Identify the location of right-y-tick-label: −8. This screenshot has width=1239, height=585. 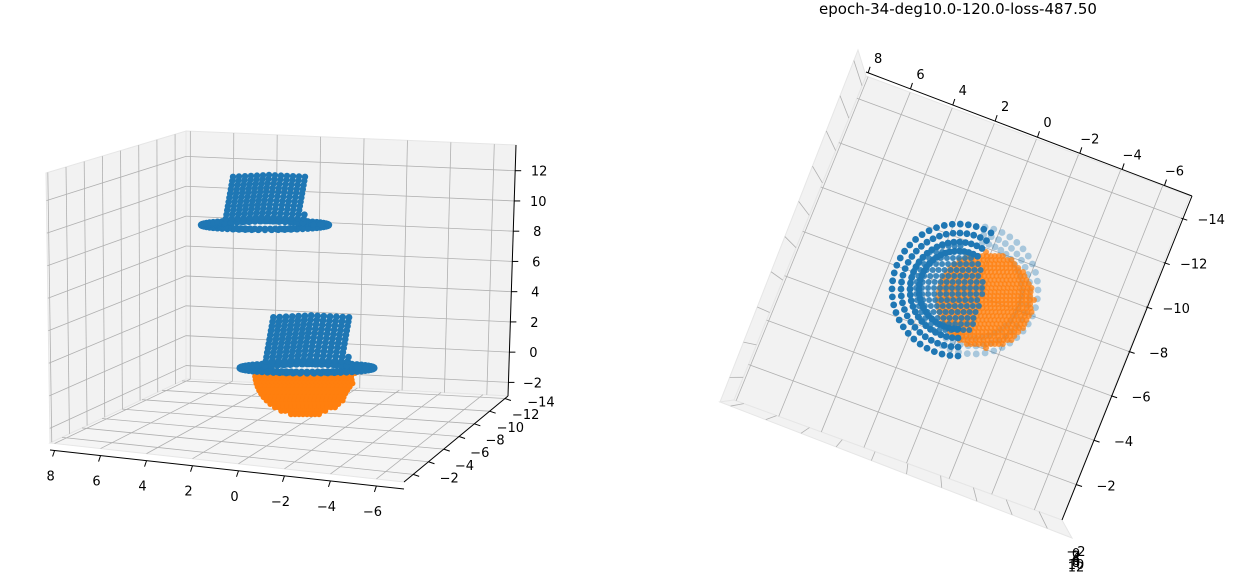
(1158, 353).